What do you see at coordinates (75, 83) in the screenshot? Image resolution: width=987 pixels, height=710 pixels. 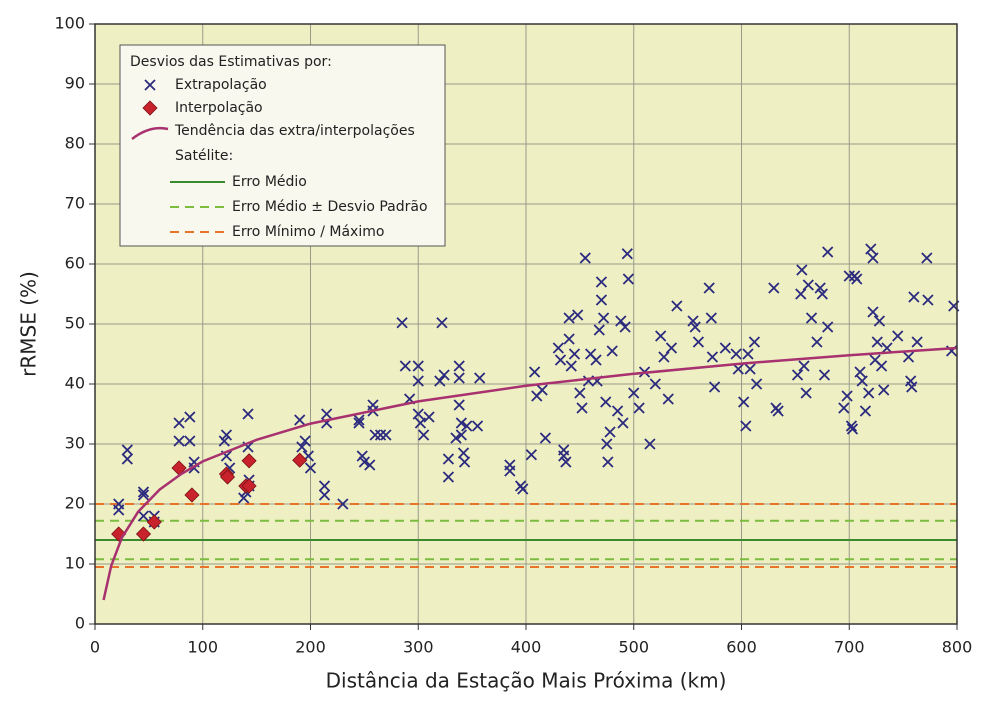 I see `y-tick-label: 90` at bounding box center [75, 83].